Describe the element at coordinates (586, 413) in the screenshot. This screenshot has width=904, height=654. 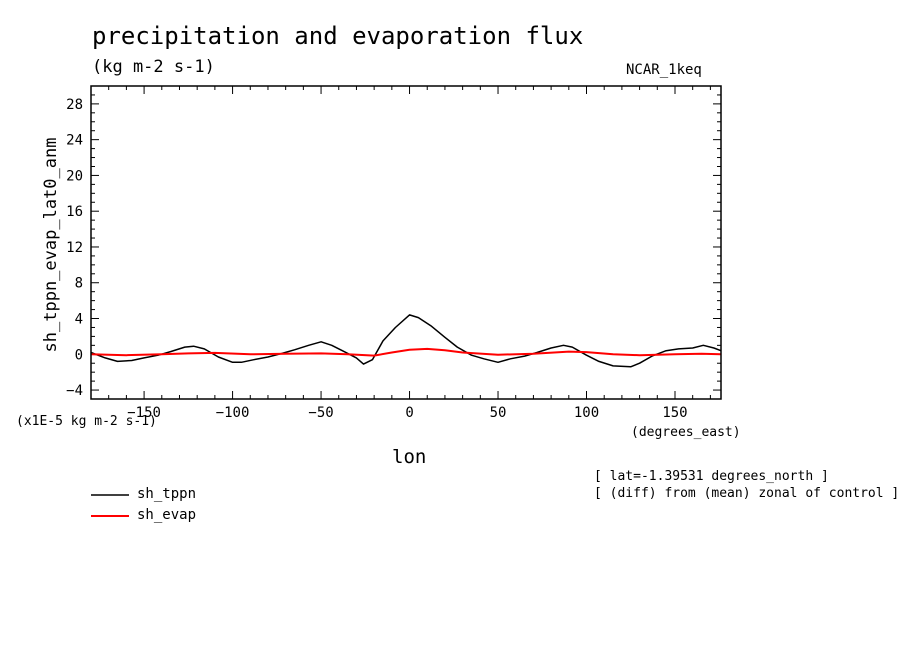
I see `x-tick-label: 100` at that location.